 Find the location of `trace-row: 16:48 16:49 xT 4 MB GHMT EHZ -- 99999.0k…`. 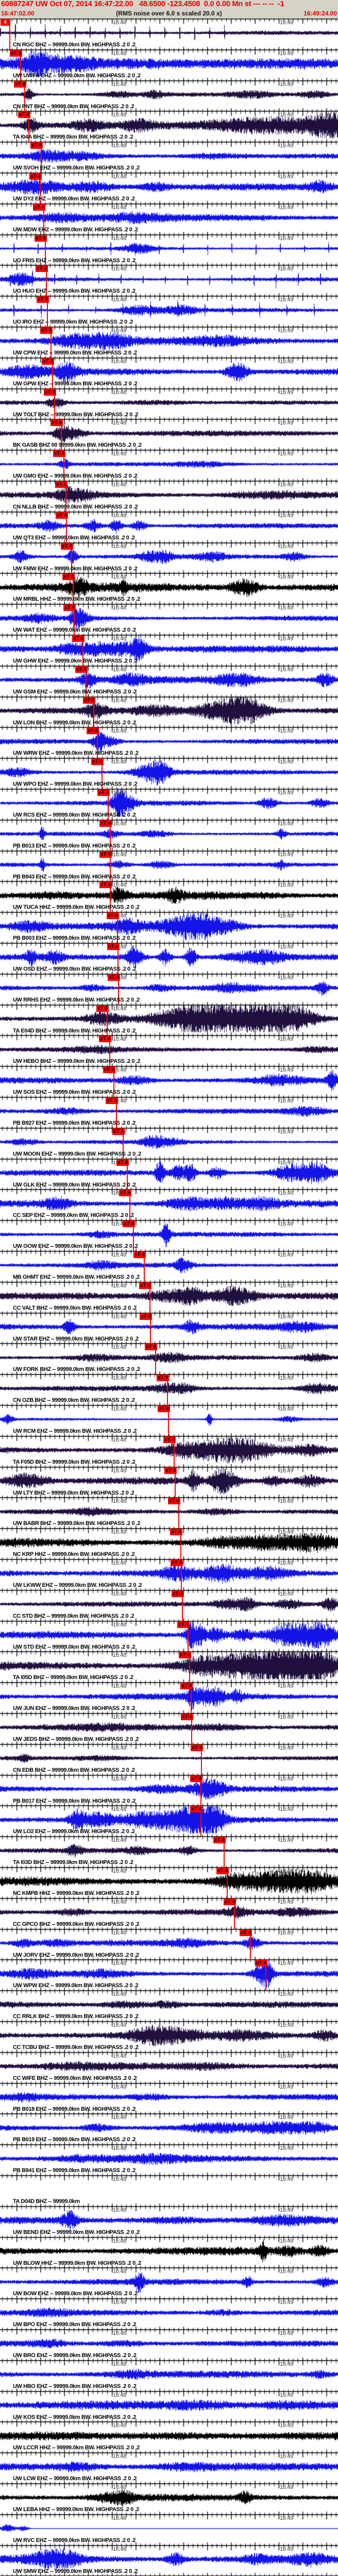

trace-row: 16:48 16:49 xT 4 MB GHMT EHZ -- 99999.0k… is located at coordinates (169, 1266).